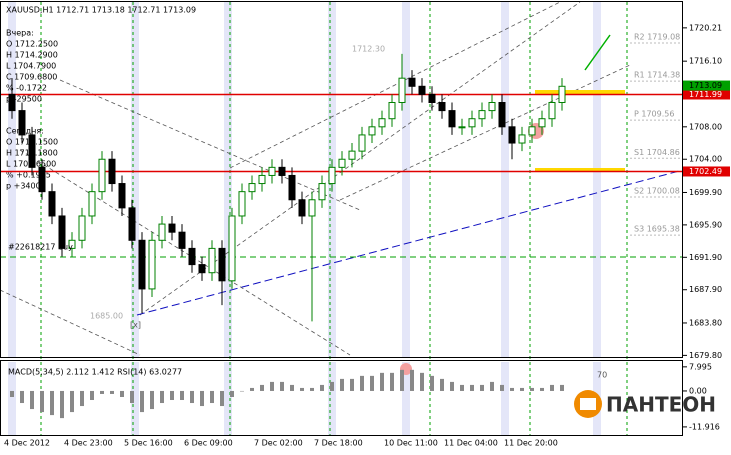 The image size is (731, 455). I want to click on annotation: 1685.00, so click(106, 316).